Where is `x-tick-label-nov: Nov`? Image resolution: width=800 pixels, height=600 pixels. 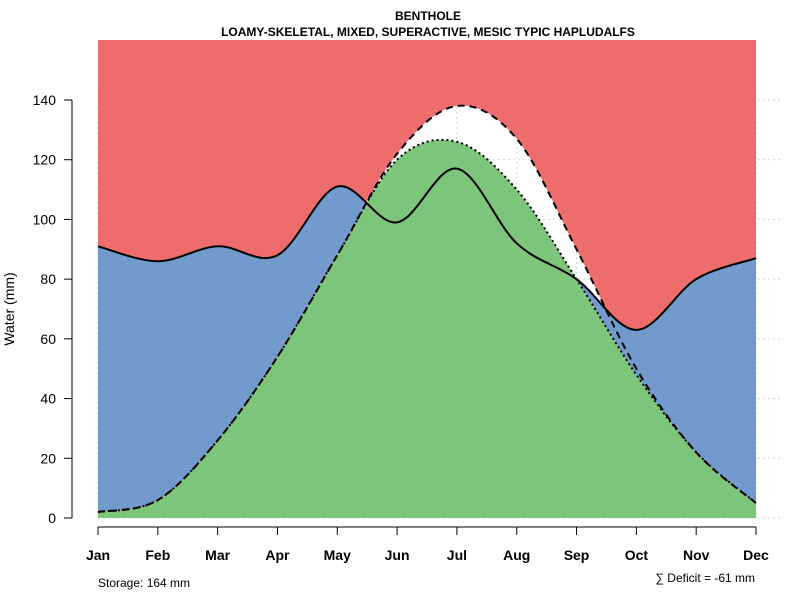
x-tick-label-nov: Nov is located at coordinates (696, 555).